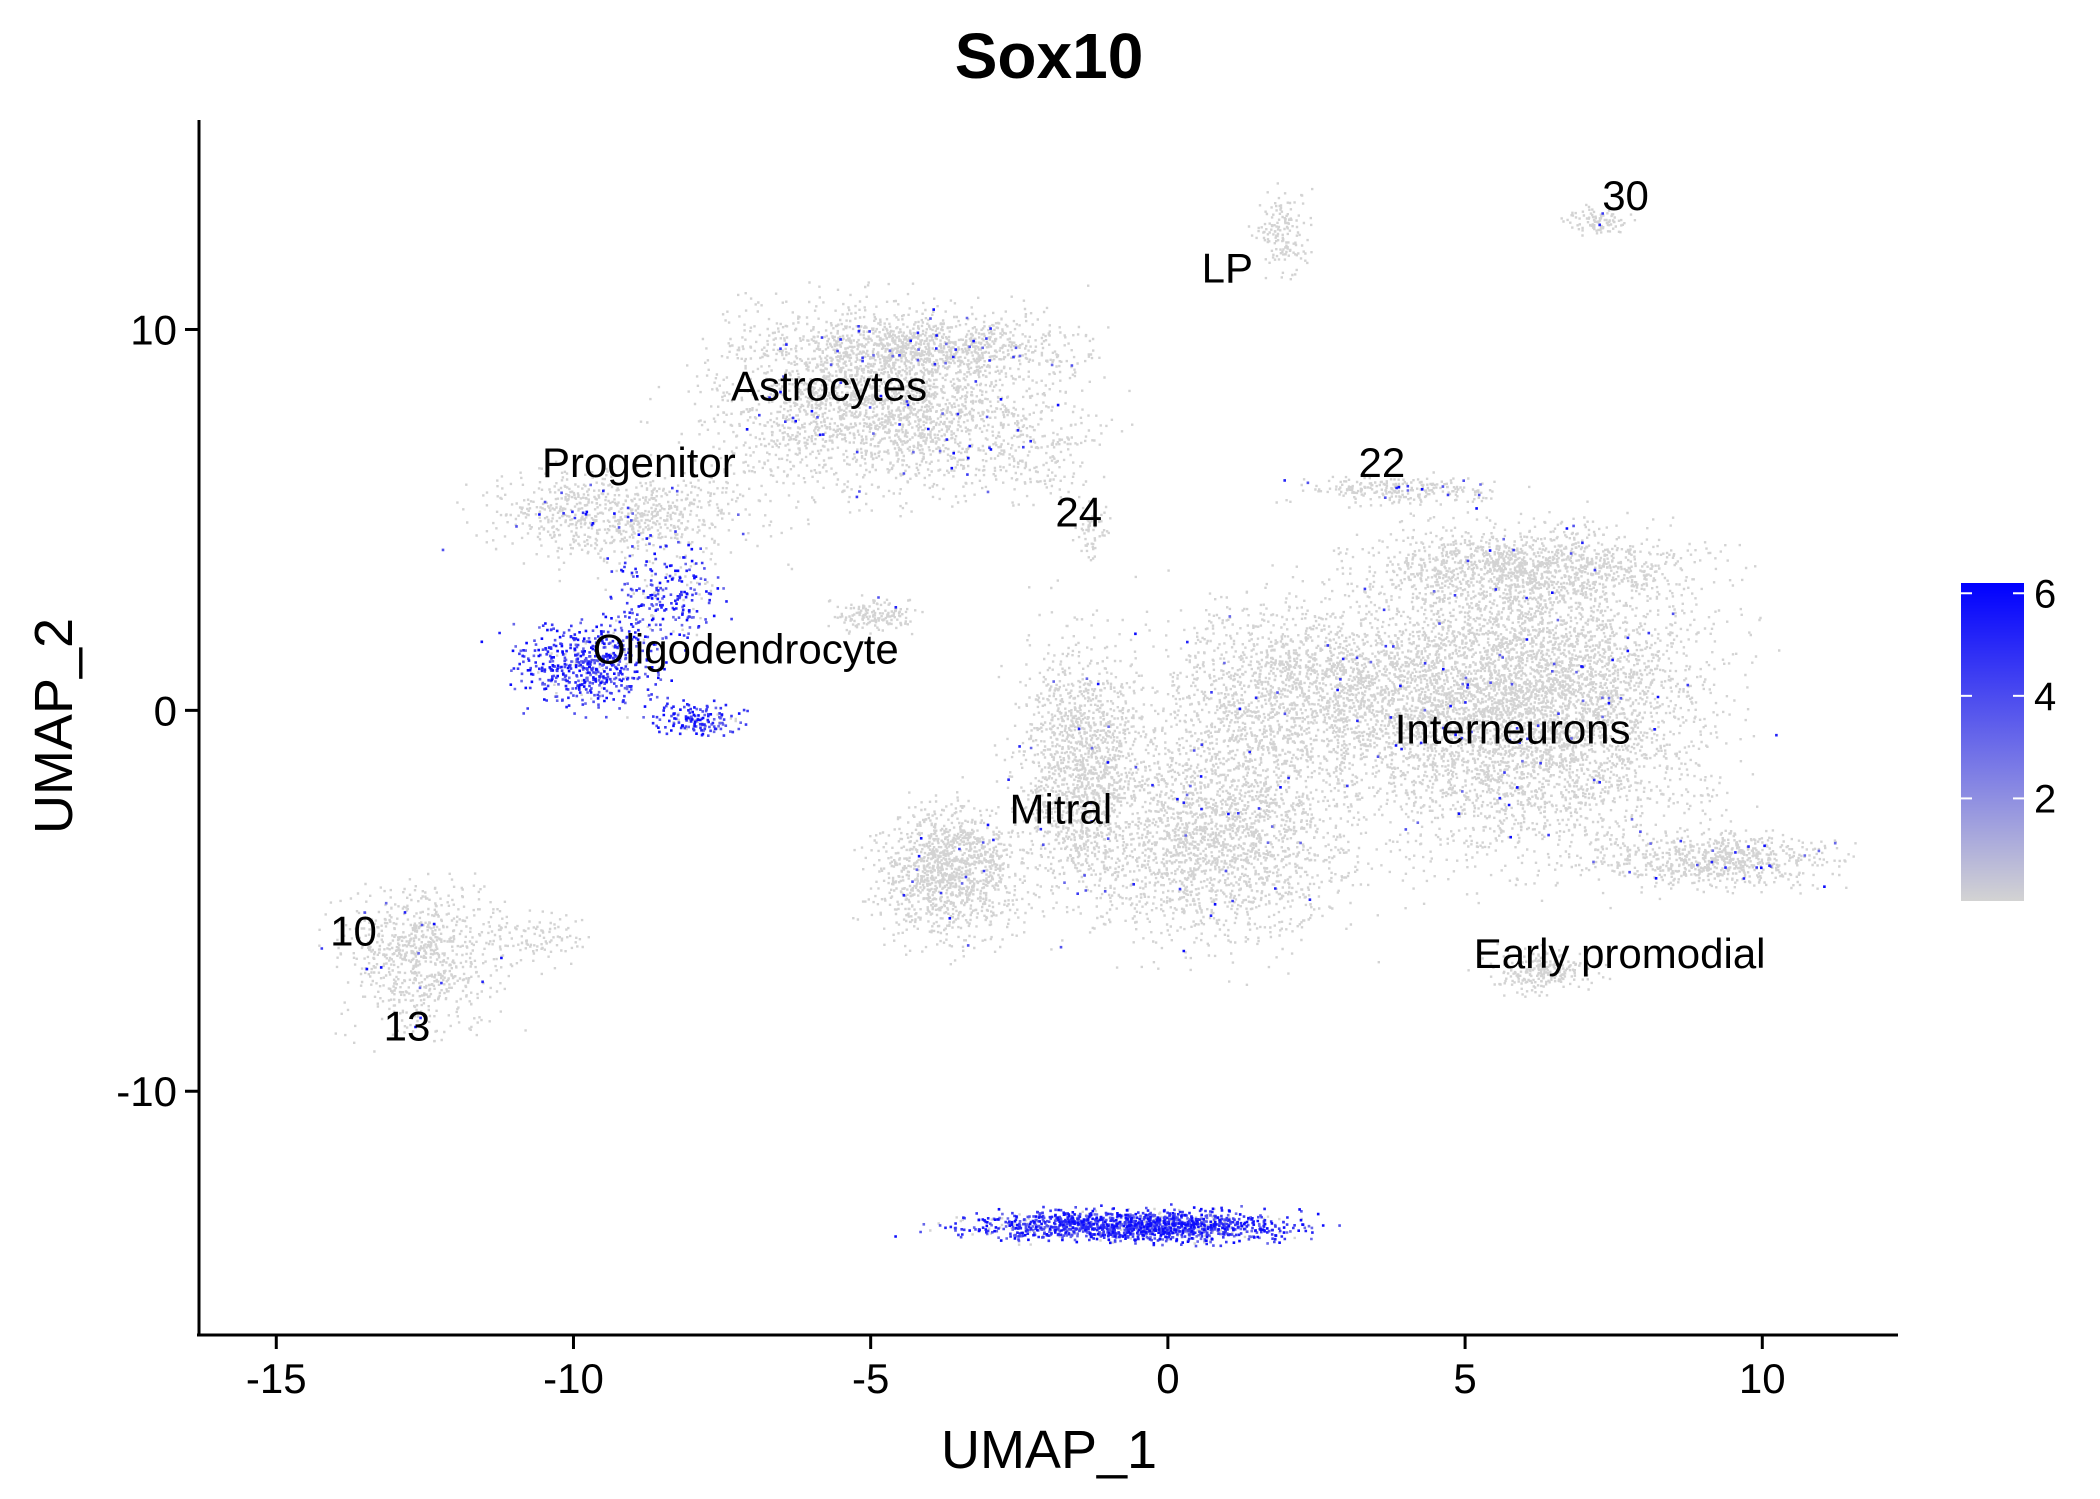 The height and width of the screenshot is (1499, 2100). I want to click on cluster-label: LP, so click(1227, 268).